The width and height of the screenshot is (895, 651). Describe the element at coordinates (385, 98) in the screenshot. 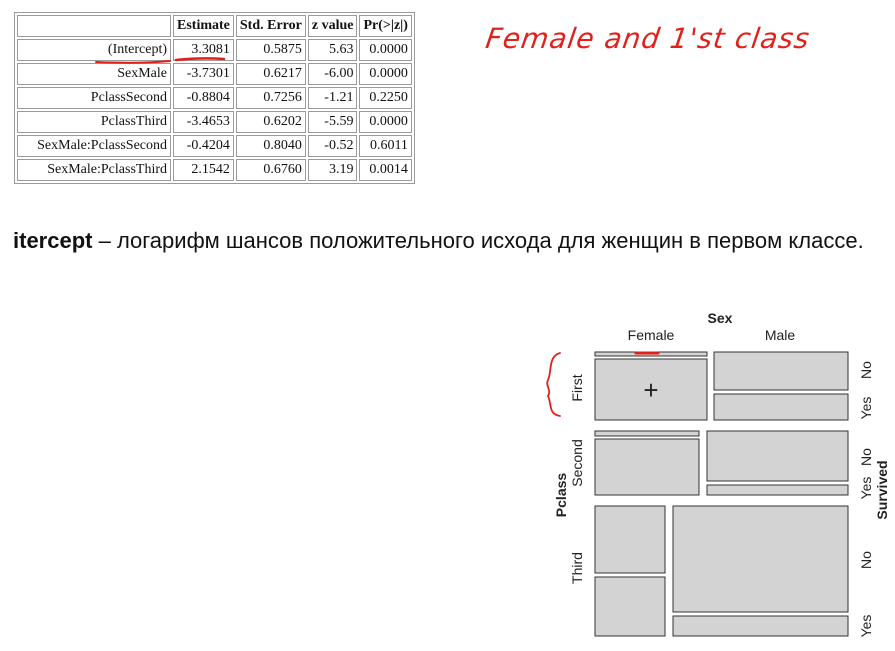

I see `row-p-value: 0.2250` at that location.